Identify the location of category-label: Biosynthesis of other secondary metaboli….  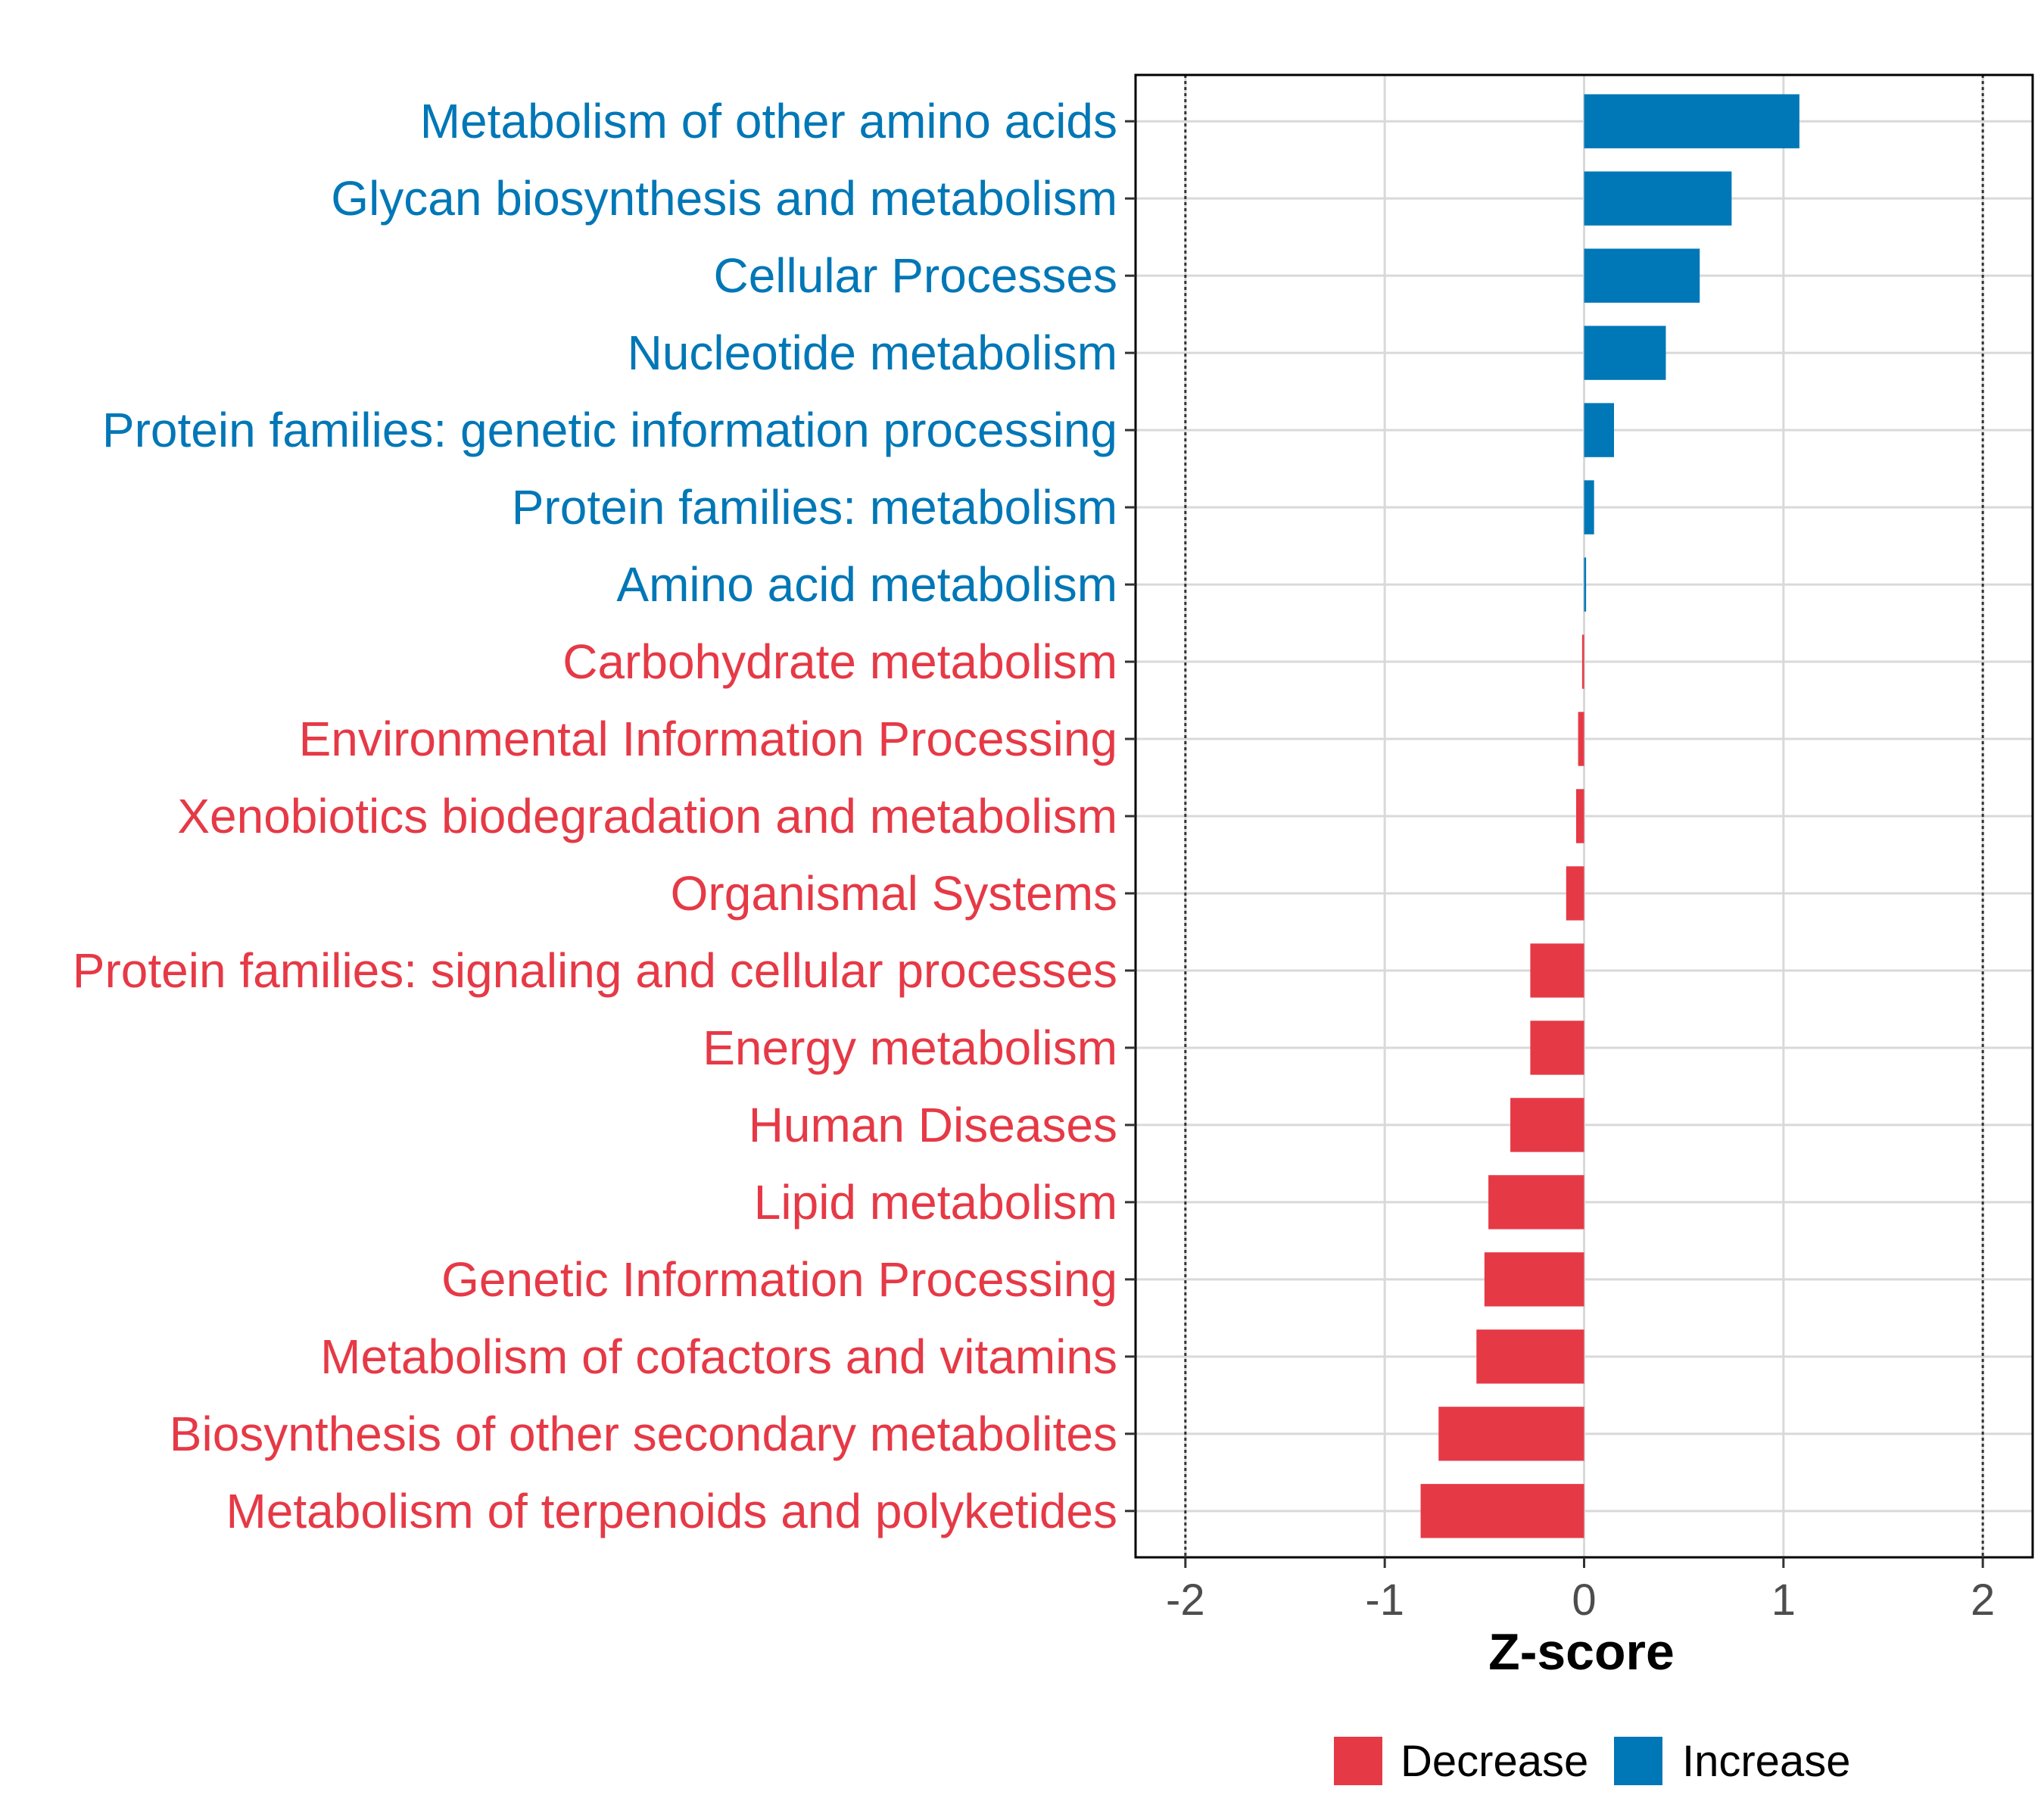
(643, 1434).